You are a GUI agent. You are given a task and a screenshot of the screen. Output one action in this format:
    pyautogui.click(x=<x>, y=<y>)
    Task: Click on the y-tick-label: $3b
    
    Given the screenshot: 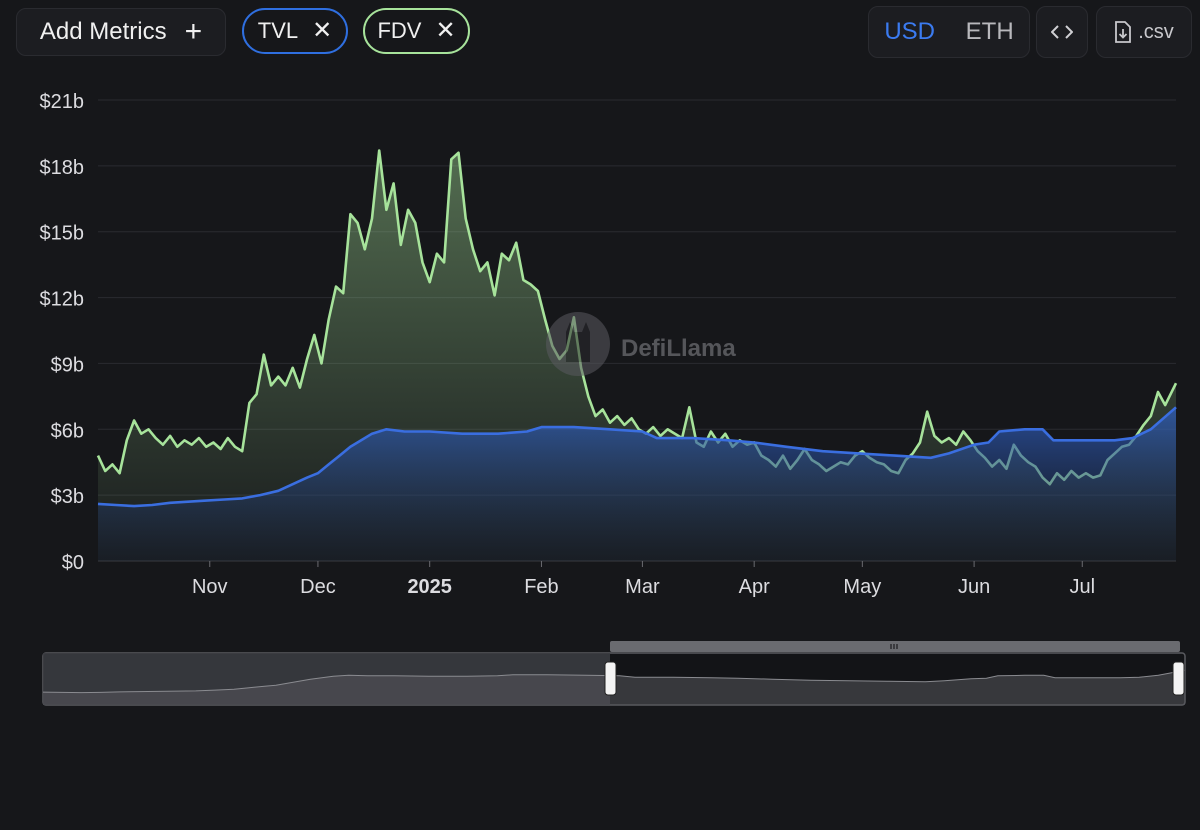 What is the action you would take?
    pyautogui.click(x=67, y=497)
    